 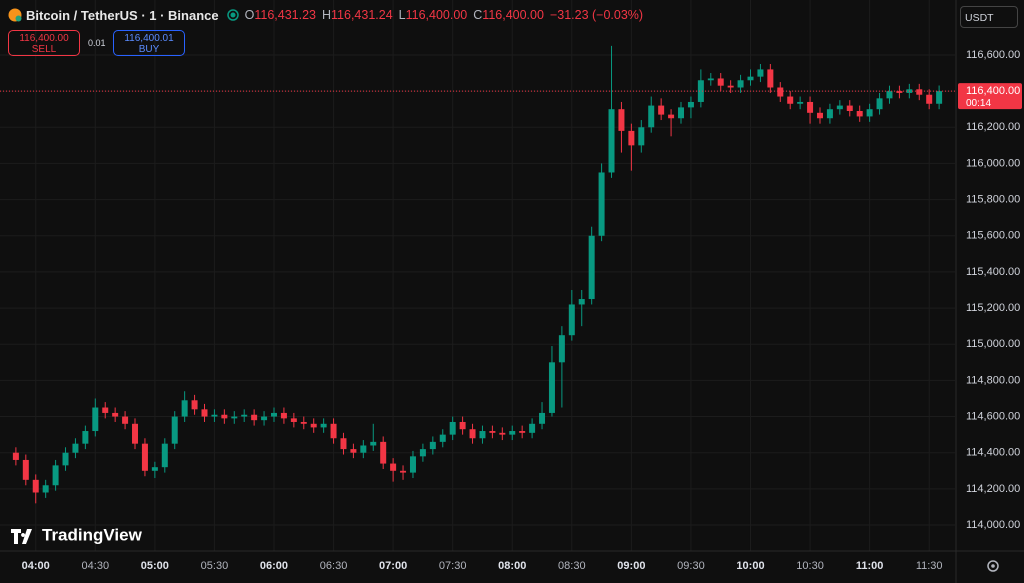 What do you see at coordinates (44, 38) in the screenshot?
I see `sell-price: 116,400.00` at bounding box center [44, 38].